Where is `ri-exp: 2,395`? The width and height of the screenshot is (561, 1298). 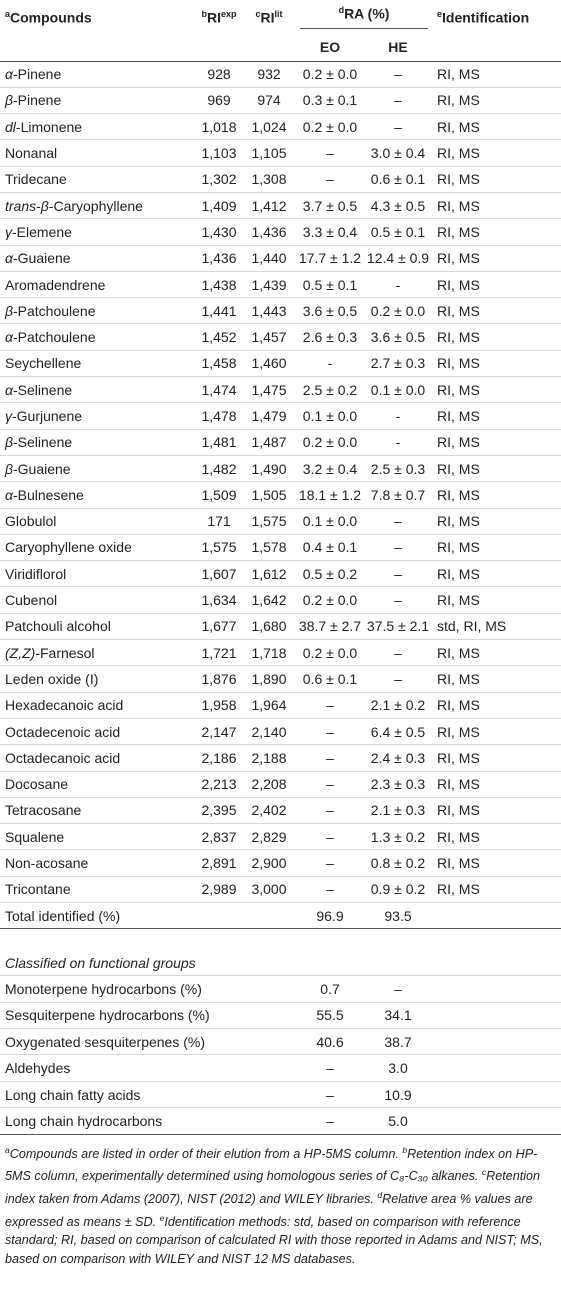
ri-exp: 2,395 is located at coordinates (219, 811).